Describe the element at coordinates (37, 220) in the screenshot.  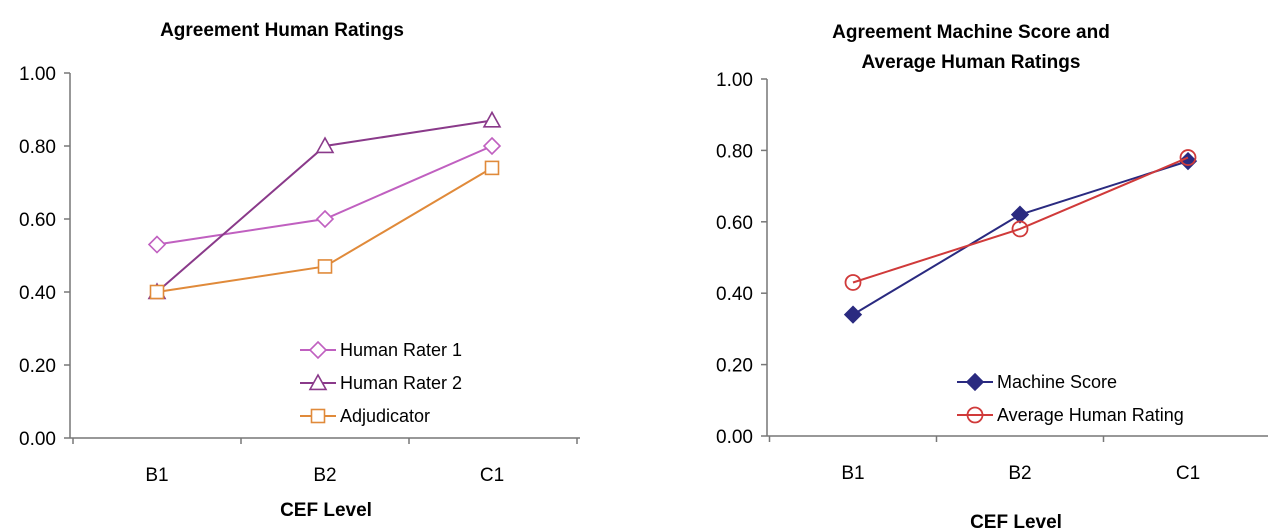
I see `chart1-y-tick-label: 0.60` at that location.